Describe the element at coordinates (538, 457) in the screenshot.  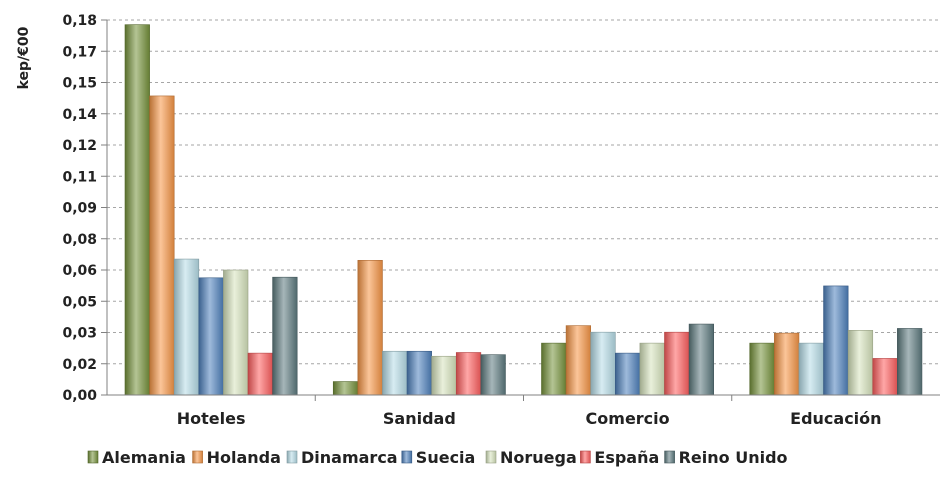
I see `legend-label: Noruega` at that location.